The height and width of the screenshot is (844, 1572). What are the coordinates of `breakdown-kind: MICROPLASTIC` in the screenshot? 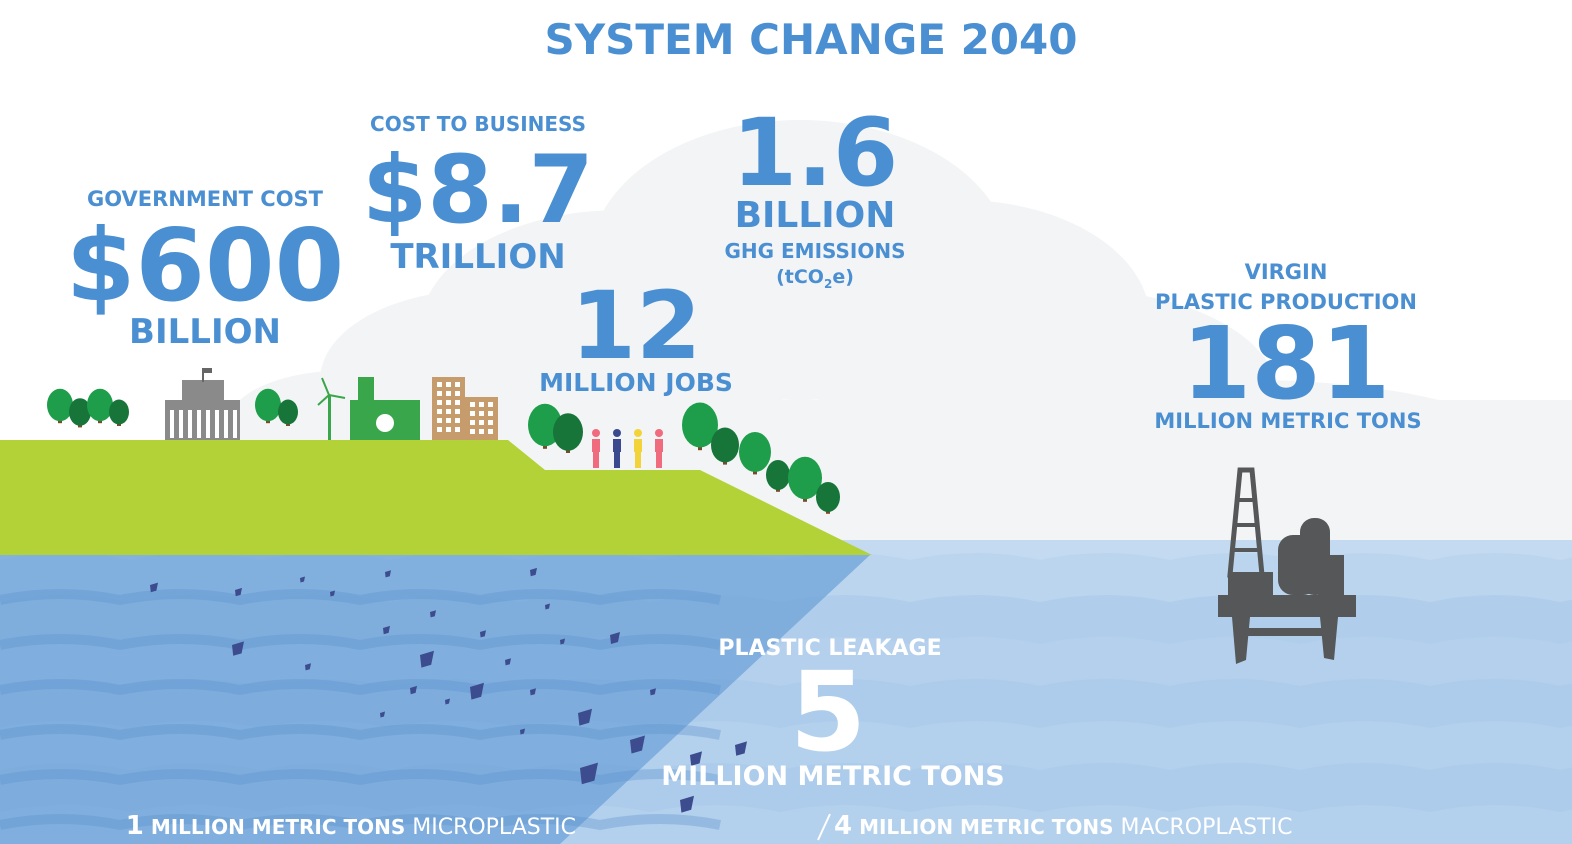 It's located at (494, 827).